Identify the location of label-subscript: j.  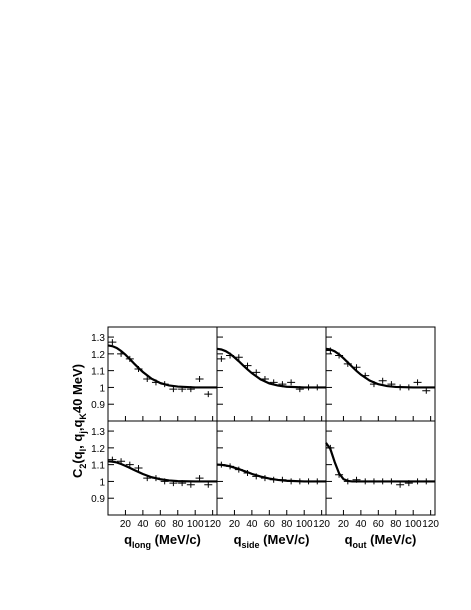
(83, 433).